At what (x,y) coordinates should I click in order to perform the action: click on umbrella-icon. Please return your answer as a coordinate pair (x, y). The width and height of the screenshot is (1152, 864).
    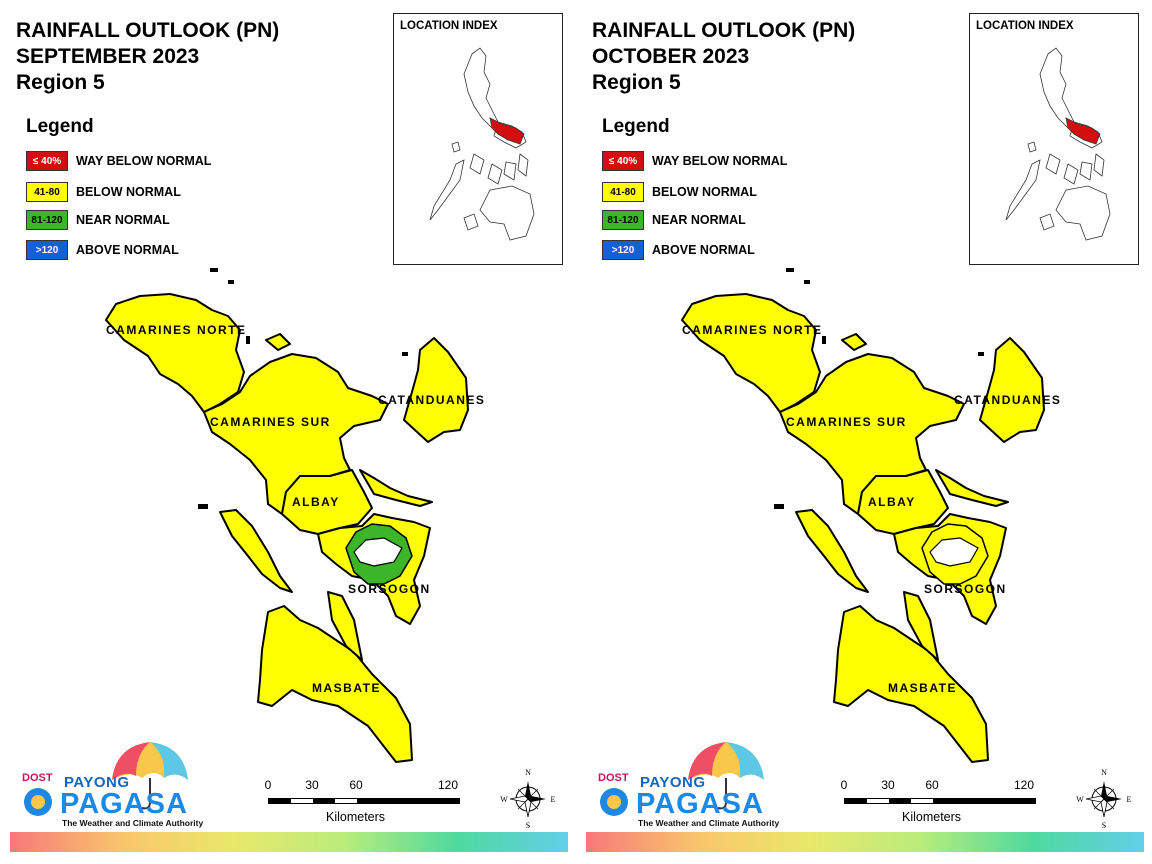
    Looking at the image, I should click on (106, 779).